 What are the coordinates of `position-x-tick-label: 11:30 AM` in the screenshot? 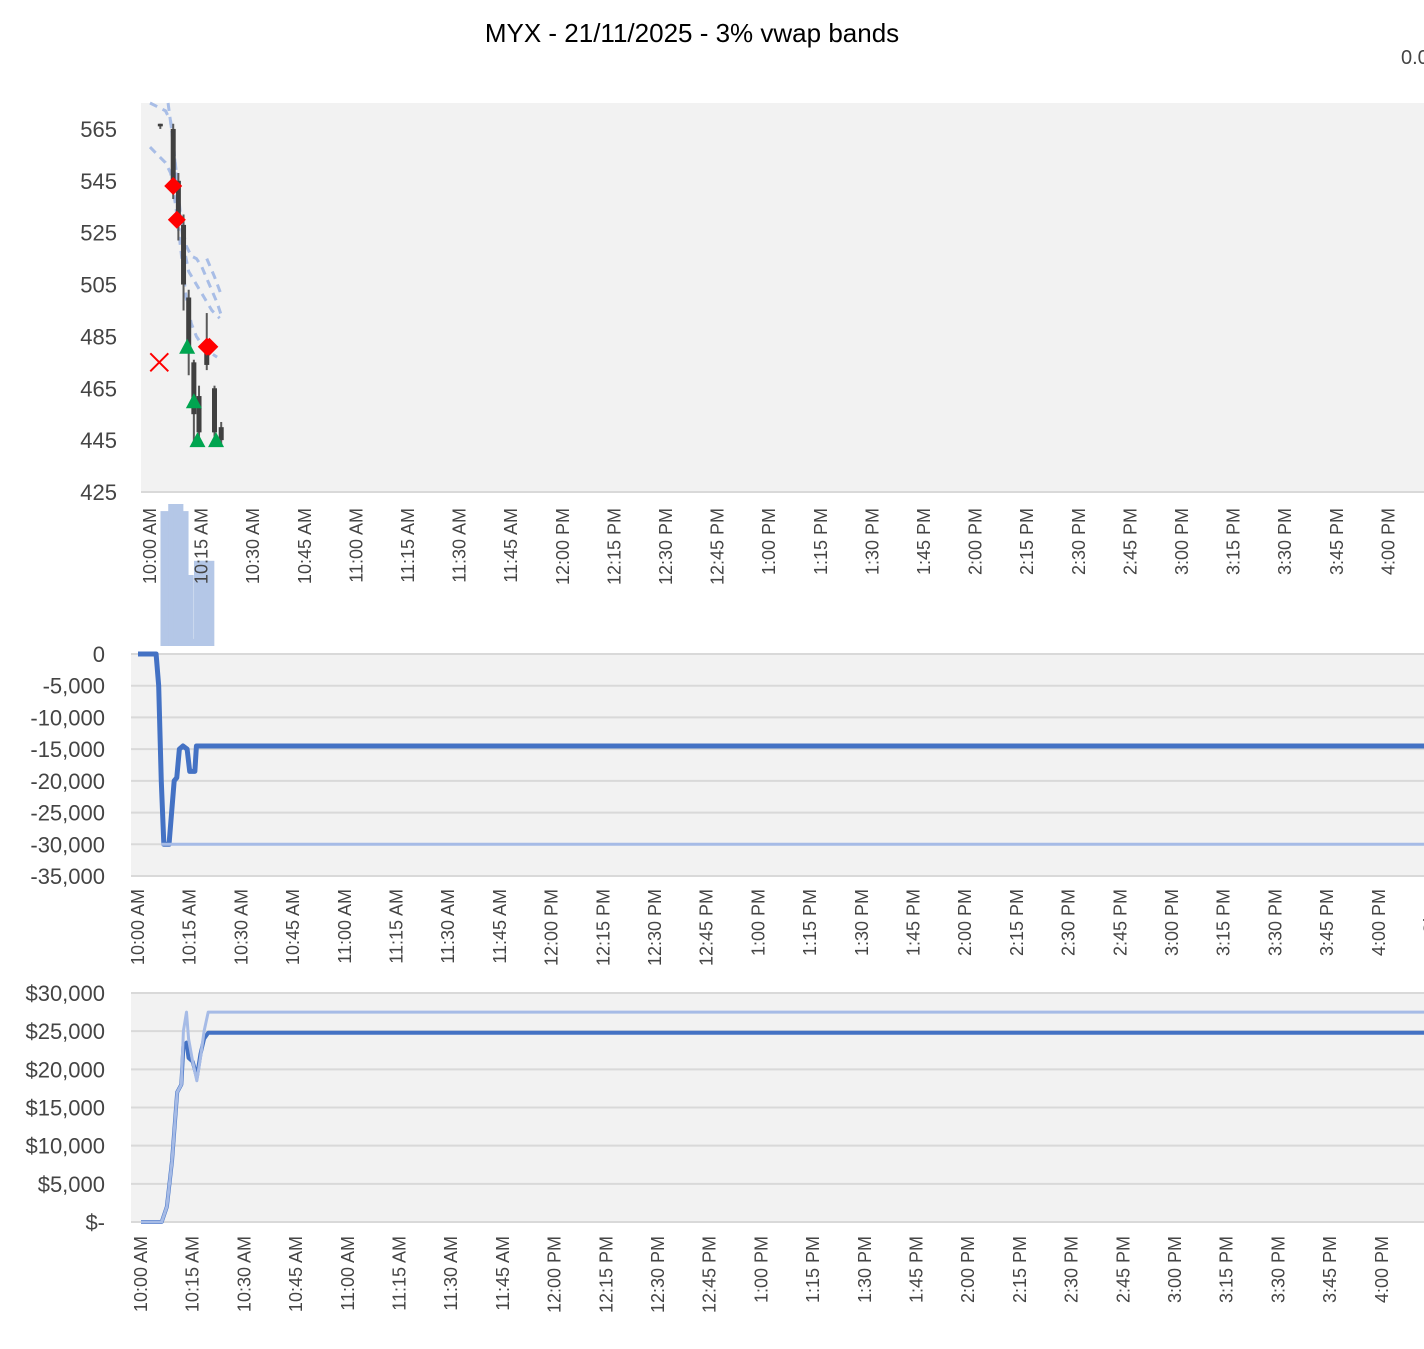 It's located at (448, 926).